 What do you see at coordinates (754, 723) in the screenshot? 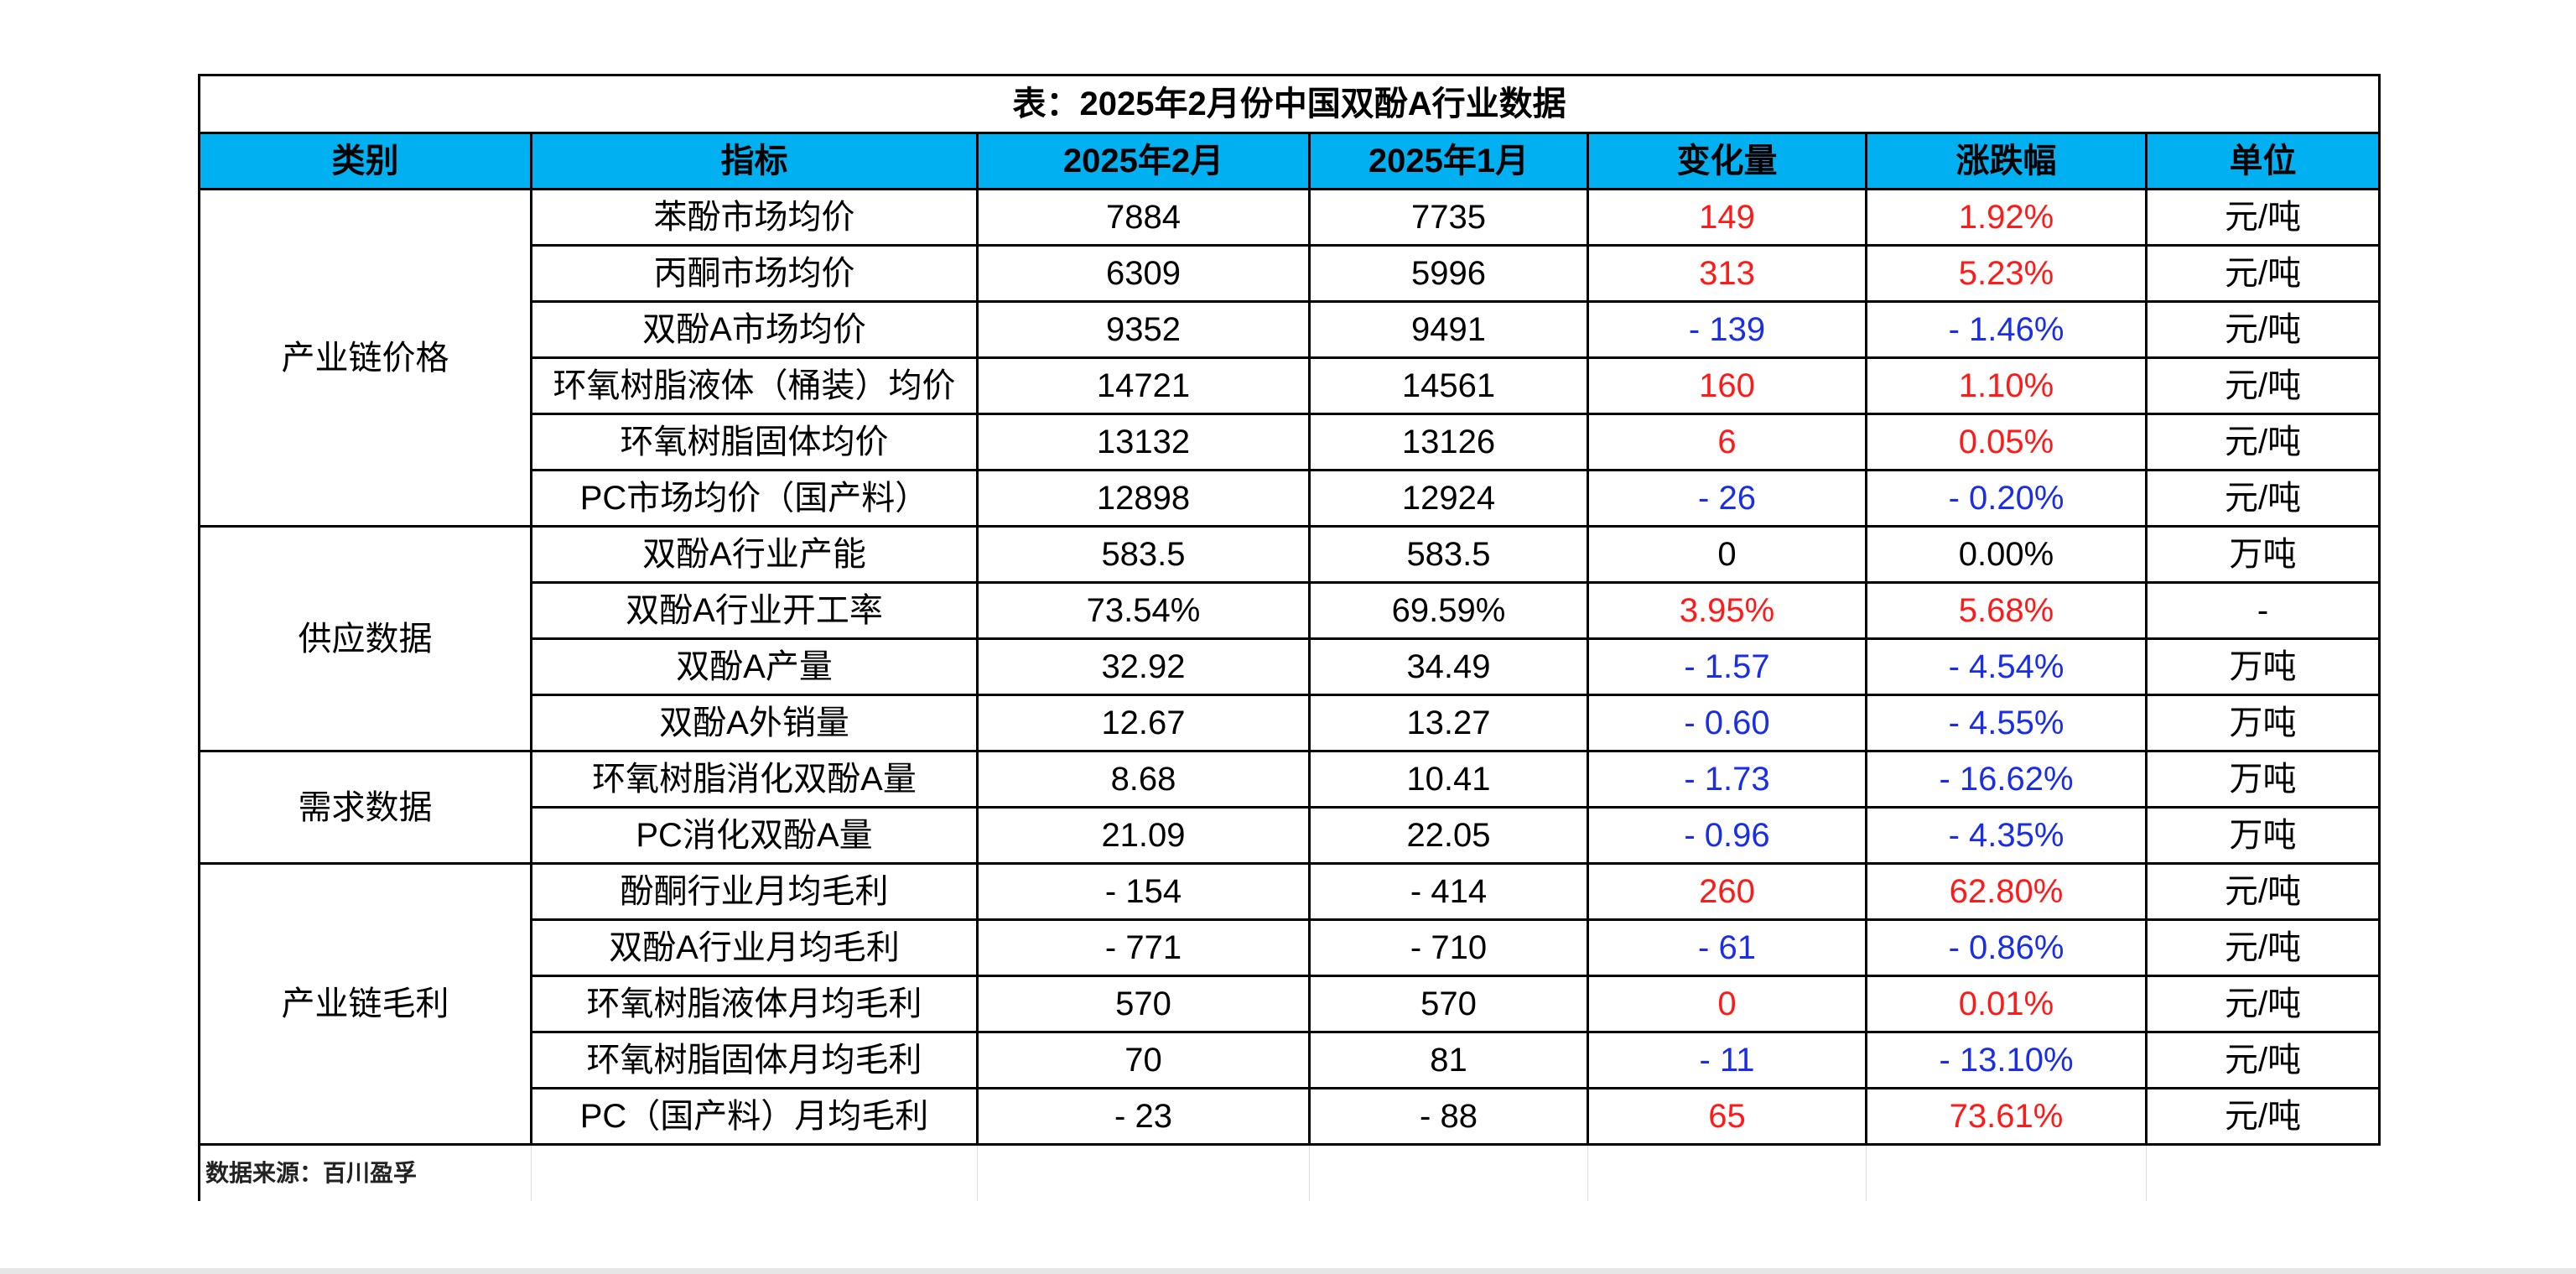
I see `indicator-cell: 双酚A外销量` at bounding box center [754, 723].